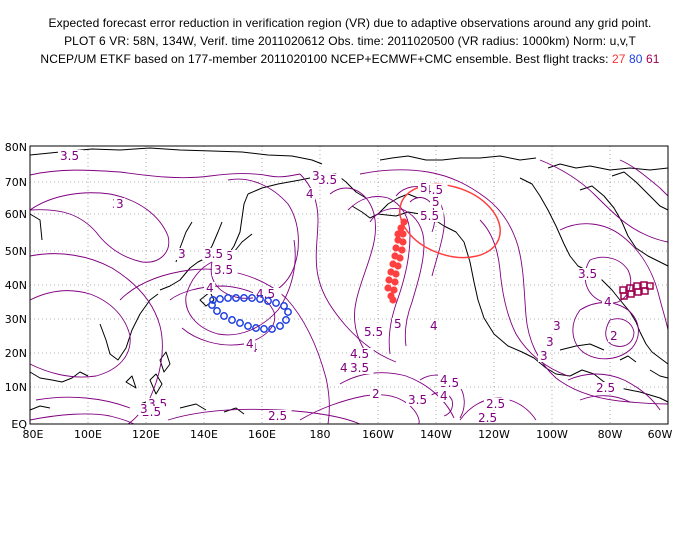 The image size is (700, 540). Describe the element at coordinates (636, 59) in the screenshot. I see `track-80-label: 80` at that location.